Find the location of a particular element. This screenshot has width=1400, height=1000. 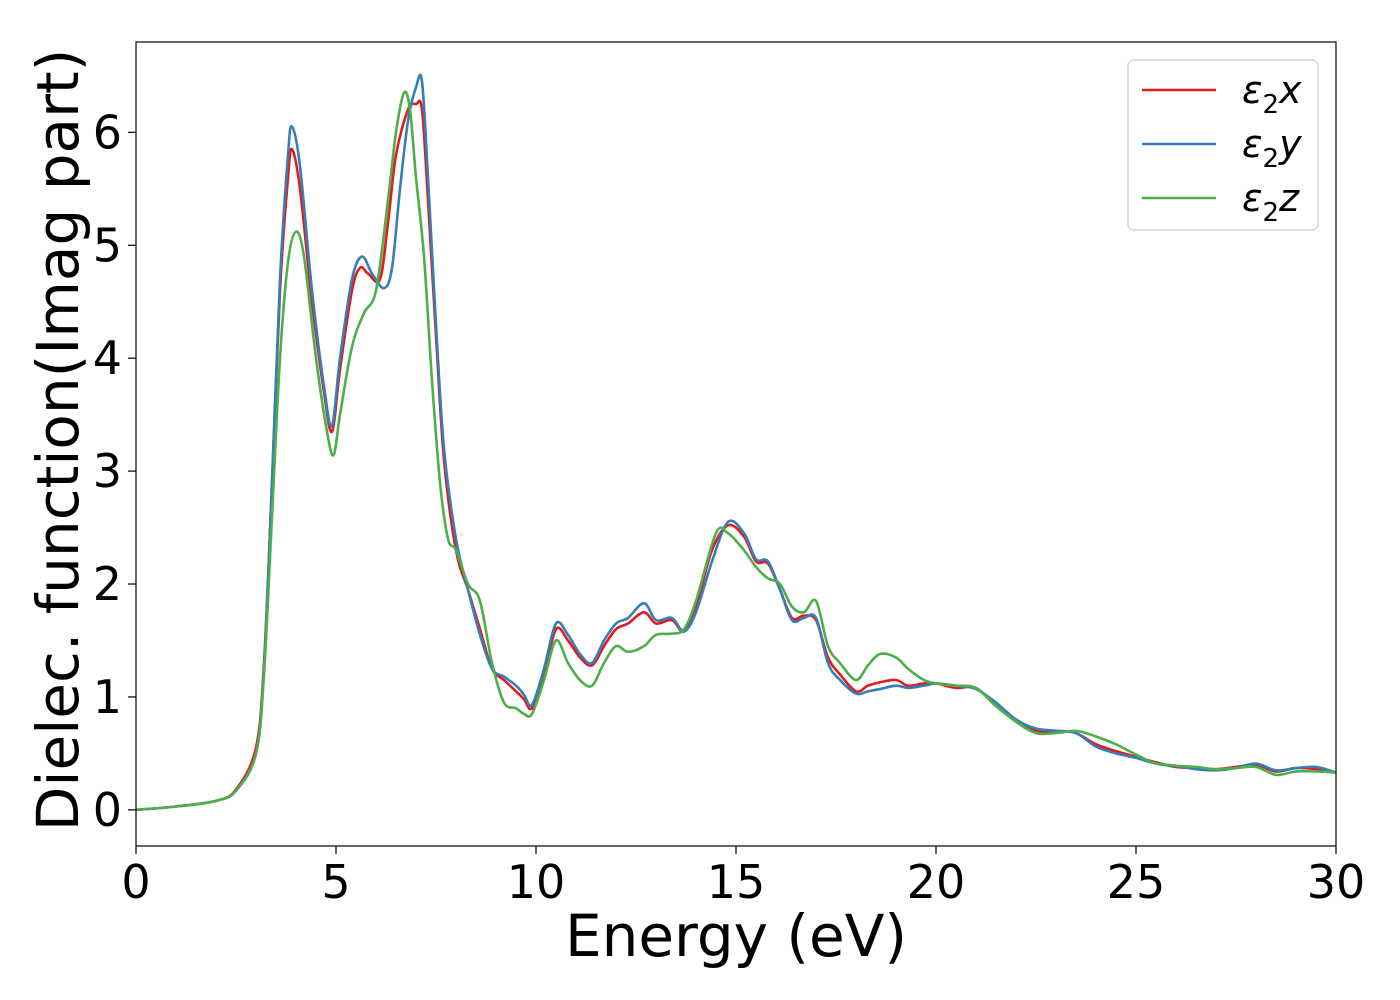

legend-label-z: ε2z is located at coordinates (1271, 202).